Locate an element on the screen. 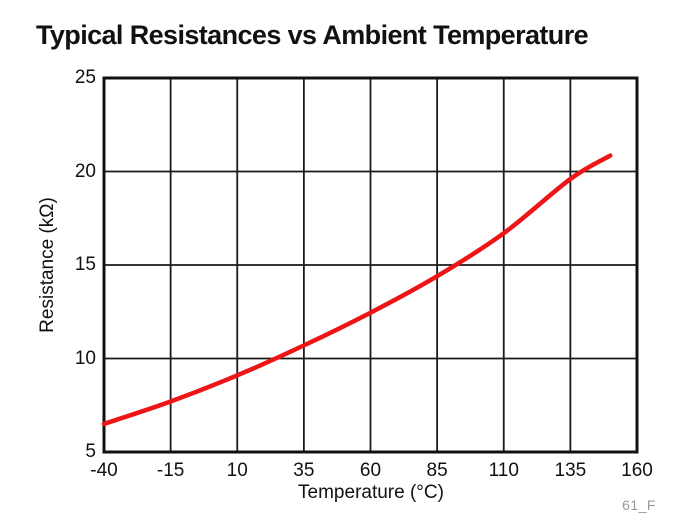 The image size is (700, 532). x-tick-label: 60 is located at coordinates (370, 470).